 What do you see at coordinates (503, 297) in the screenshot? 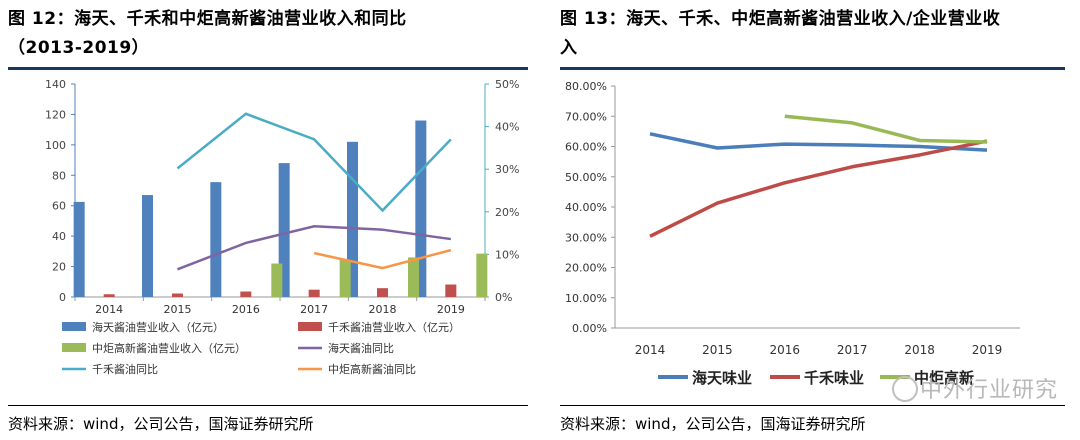
I see `left-y2-tick-label: 0%` at bounding box center [503, 297].